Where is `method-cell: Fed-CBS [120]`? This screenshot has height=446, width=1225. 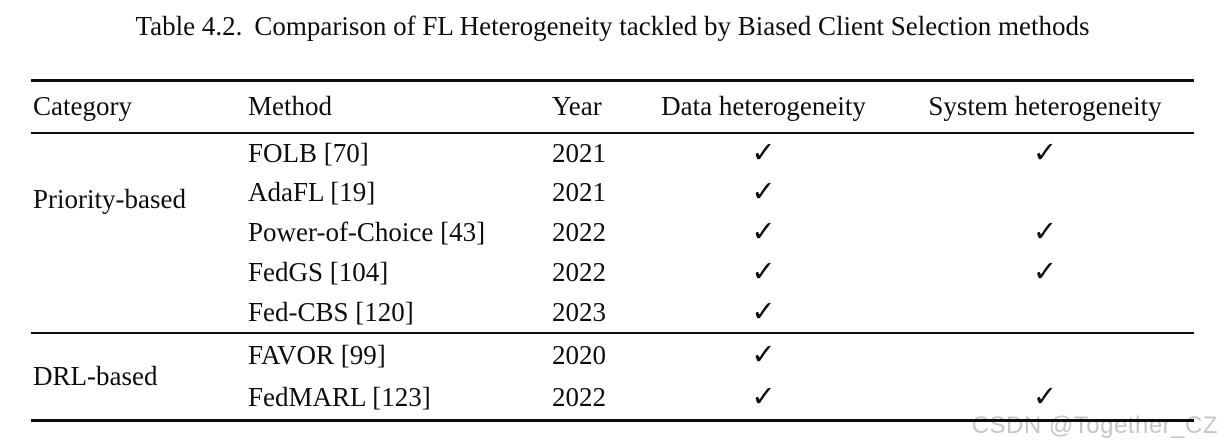 method-cell: Fed-CBS [120] is located at coordinates (331, 311).